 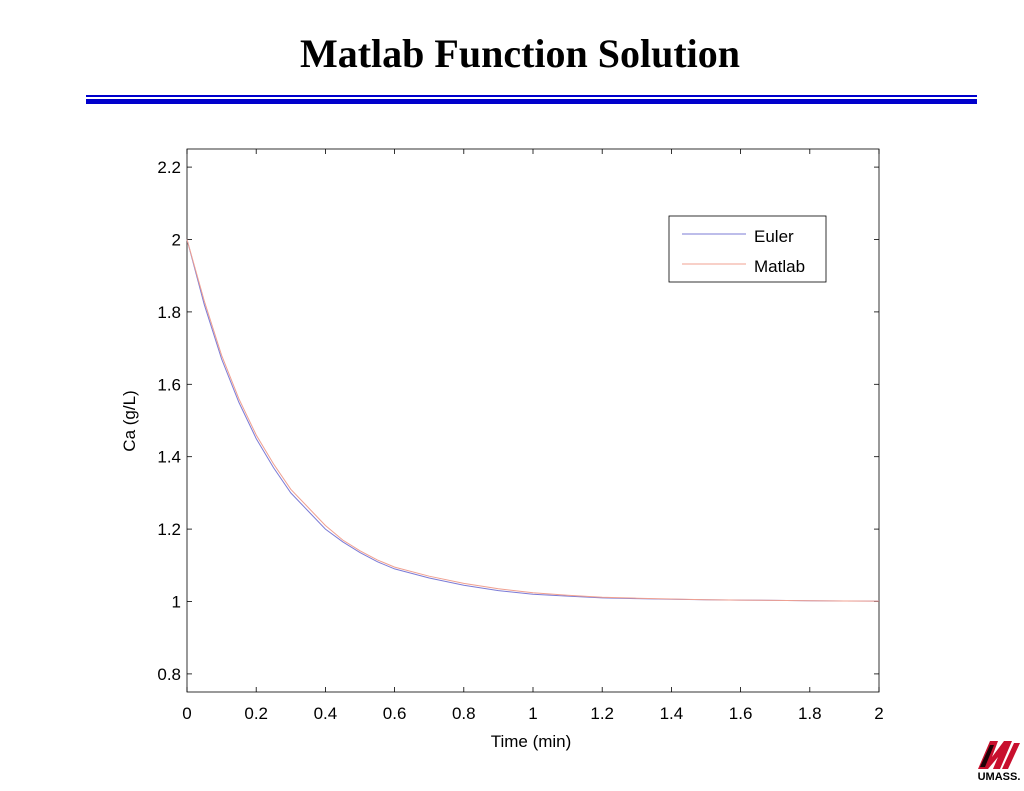 I want to click on y-axis-label: Ca (g/L), so click(x=129, y=420).